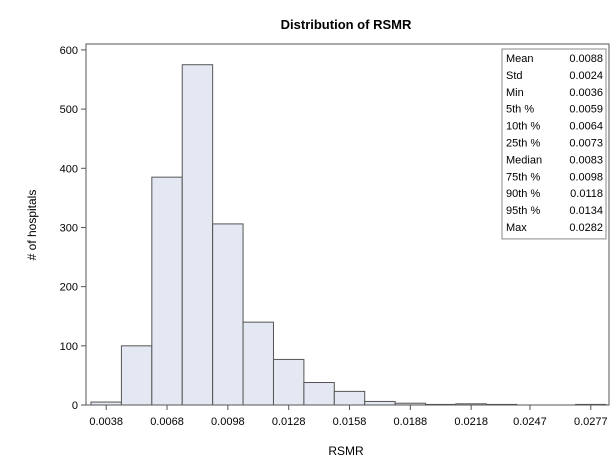 The height and width of the screenshot is (466, 612). I want to click on x-tick-label-0: 0.0038, so click(106, 422).